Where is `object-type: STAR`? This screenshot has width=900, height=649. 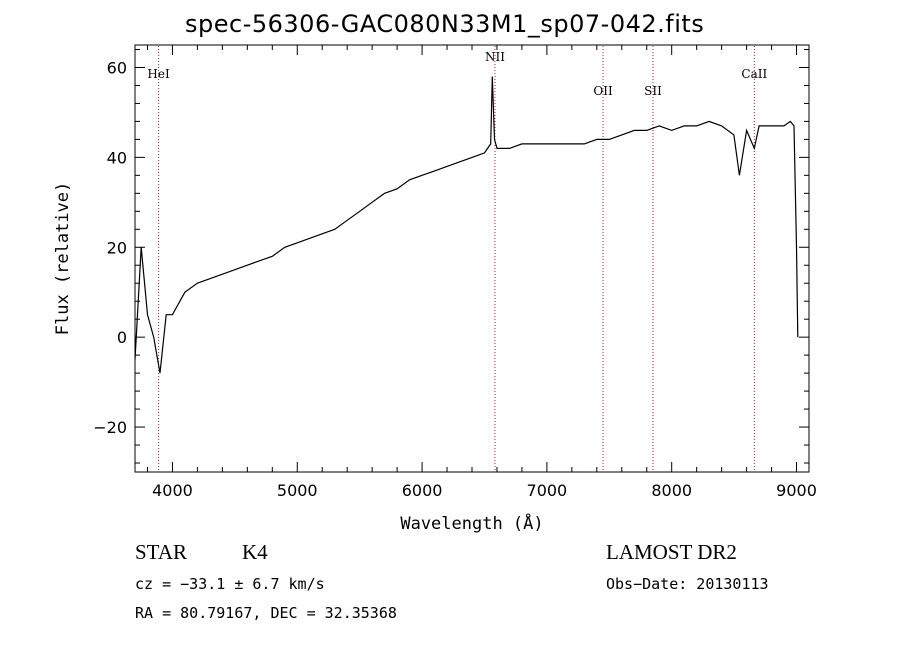 object-type: STAR is located at coordinates (161, 552).